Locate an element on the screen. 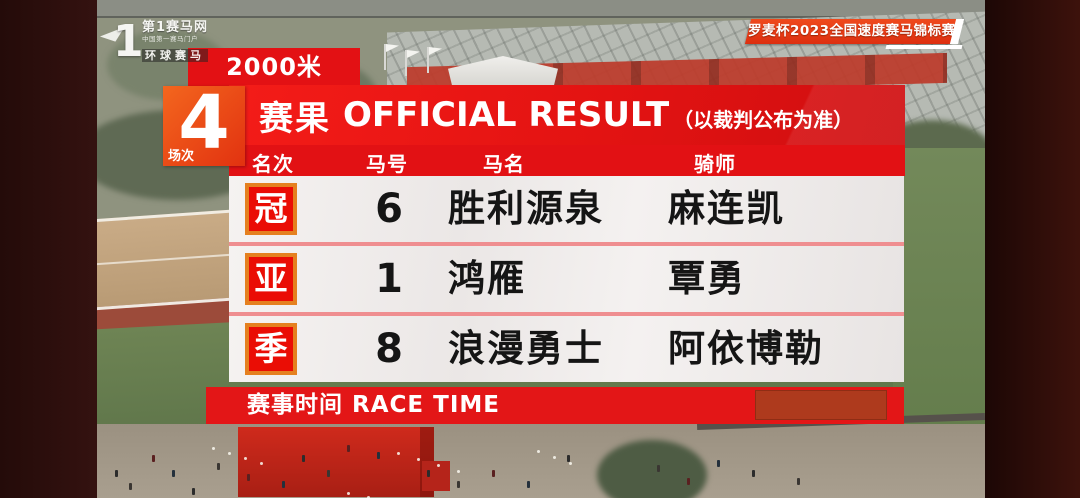 The image size is (1080, 498). event-title-banner: 罗麦杯2023全国速度赛马锦标赛 is located at coordinates (851, 31).